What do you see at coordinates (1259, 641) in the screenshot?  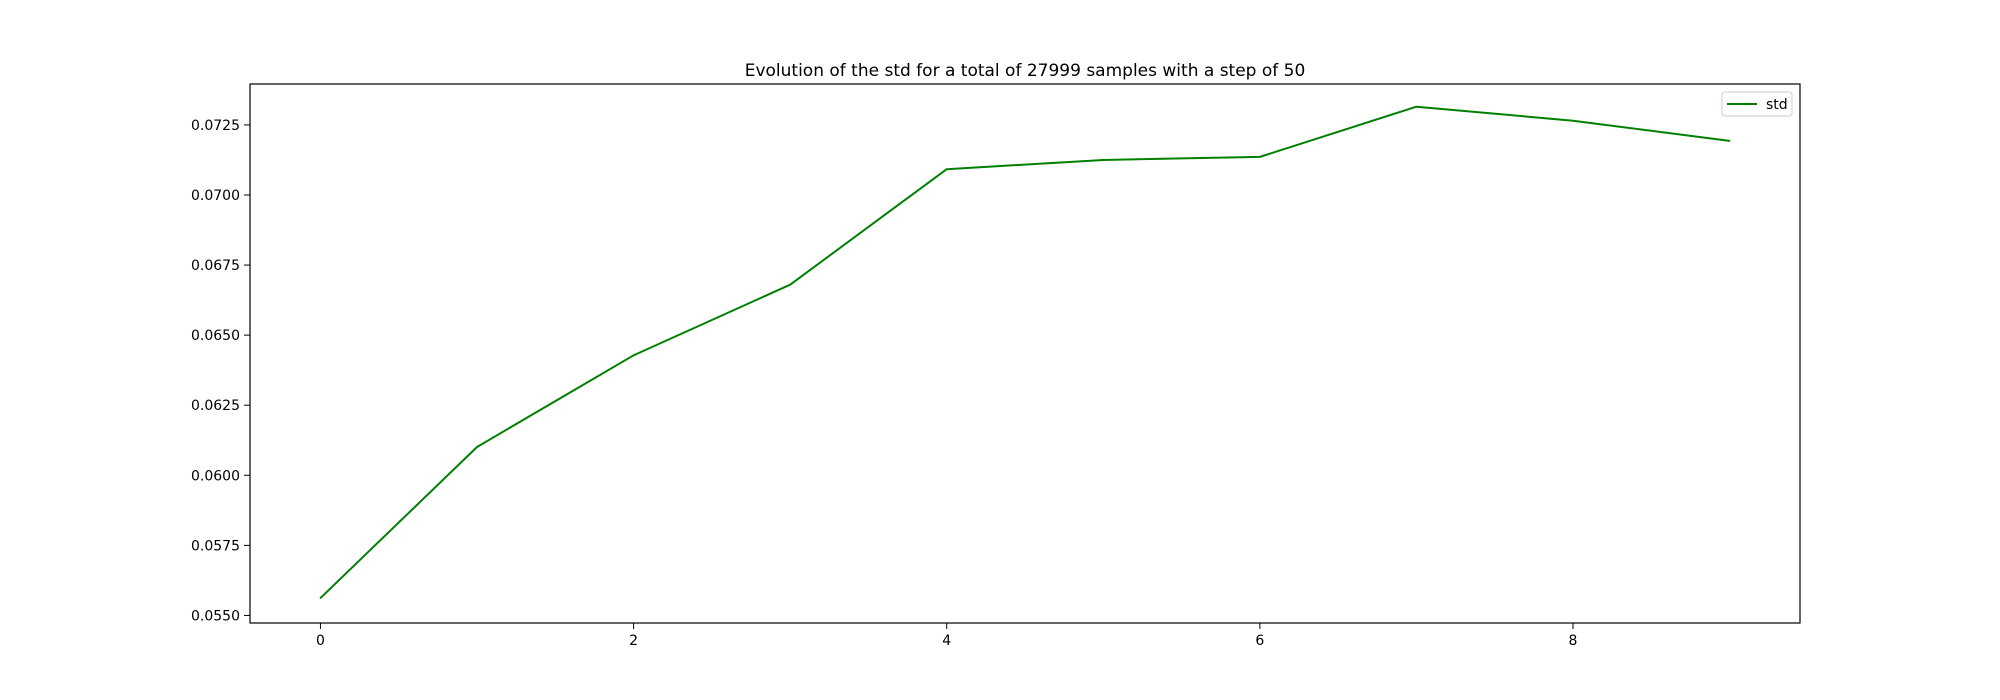 I see `x-tick-label: 6` at bounding box center [1259, 641].